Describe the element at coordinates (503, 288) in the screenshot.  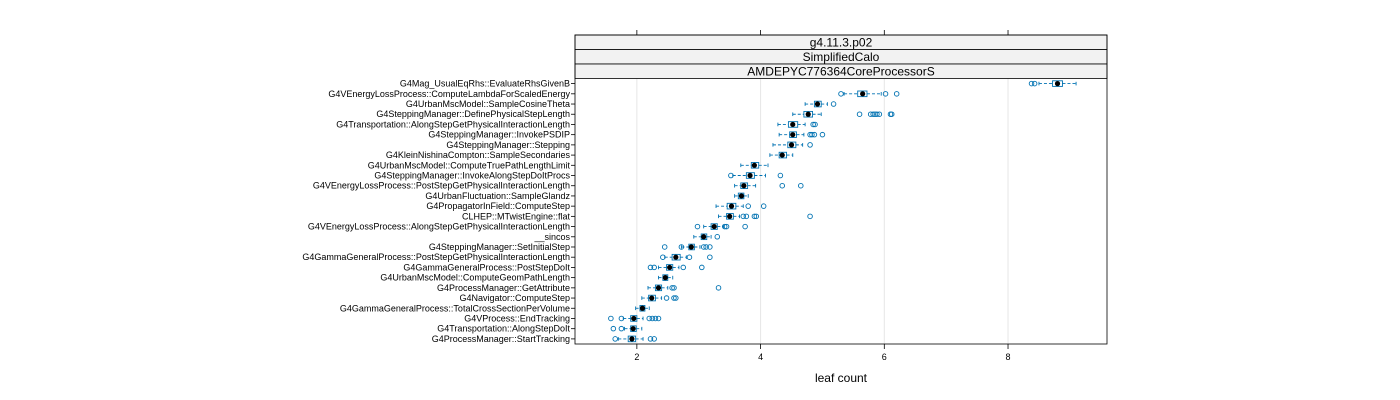
I see `category-label: G4ProcessManager::GetAttribute` at that location.